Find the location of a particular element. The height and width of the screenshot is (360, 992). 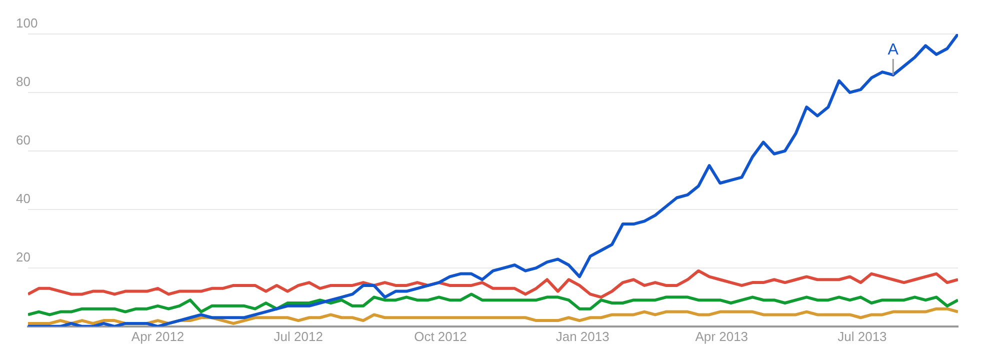

x-tick-label: Jul 2013 is located at coordinates (862, 336).